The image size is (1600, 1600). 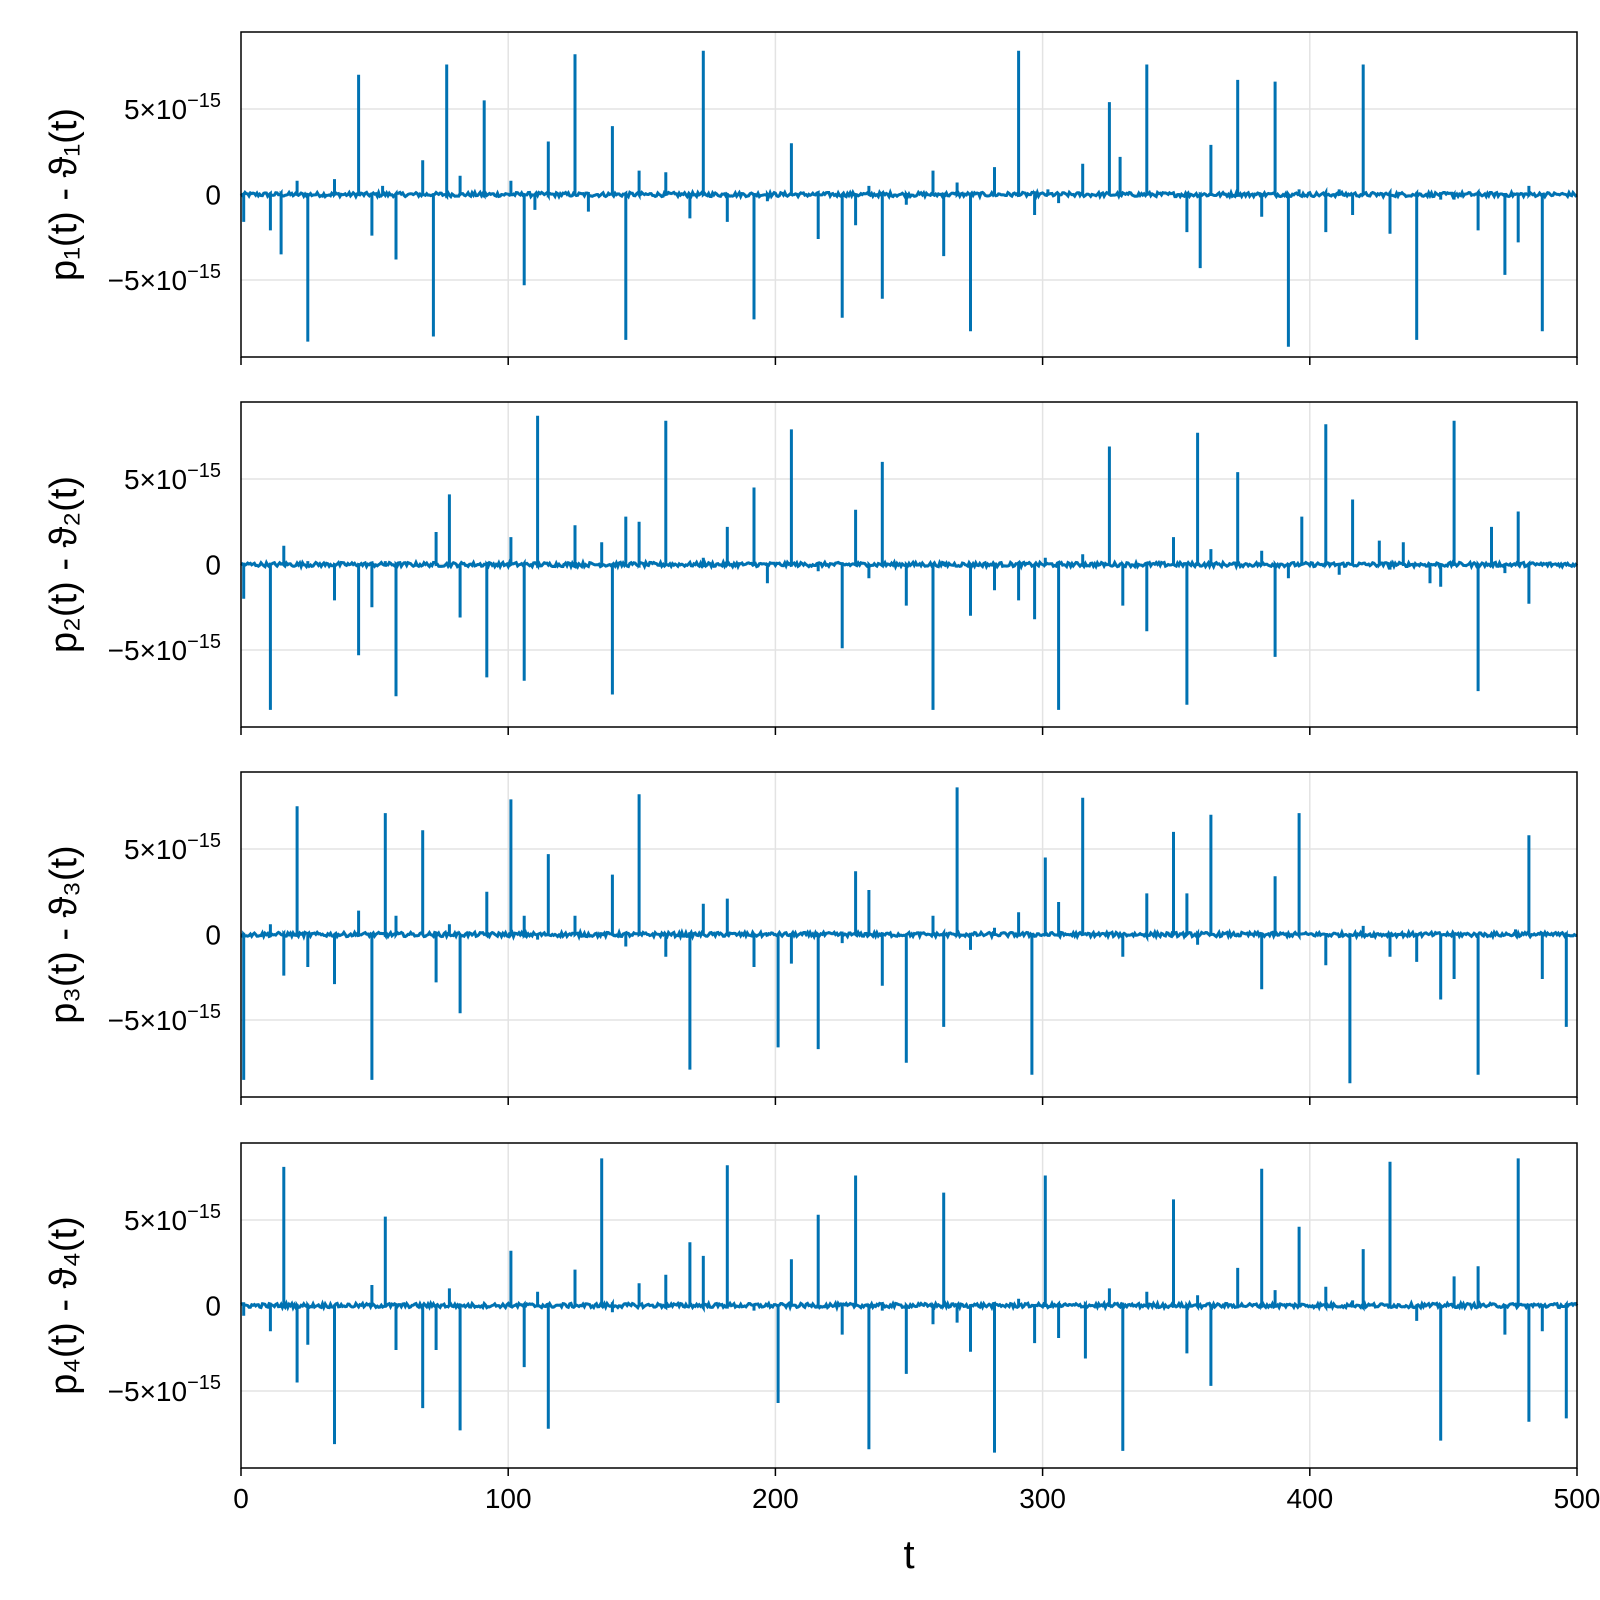 What do you see at coordinates (1309, 1498) in the screenshot?
I see `x-tick-label-4: 400` at bounding box center [1309, 1498].